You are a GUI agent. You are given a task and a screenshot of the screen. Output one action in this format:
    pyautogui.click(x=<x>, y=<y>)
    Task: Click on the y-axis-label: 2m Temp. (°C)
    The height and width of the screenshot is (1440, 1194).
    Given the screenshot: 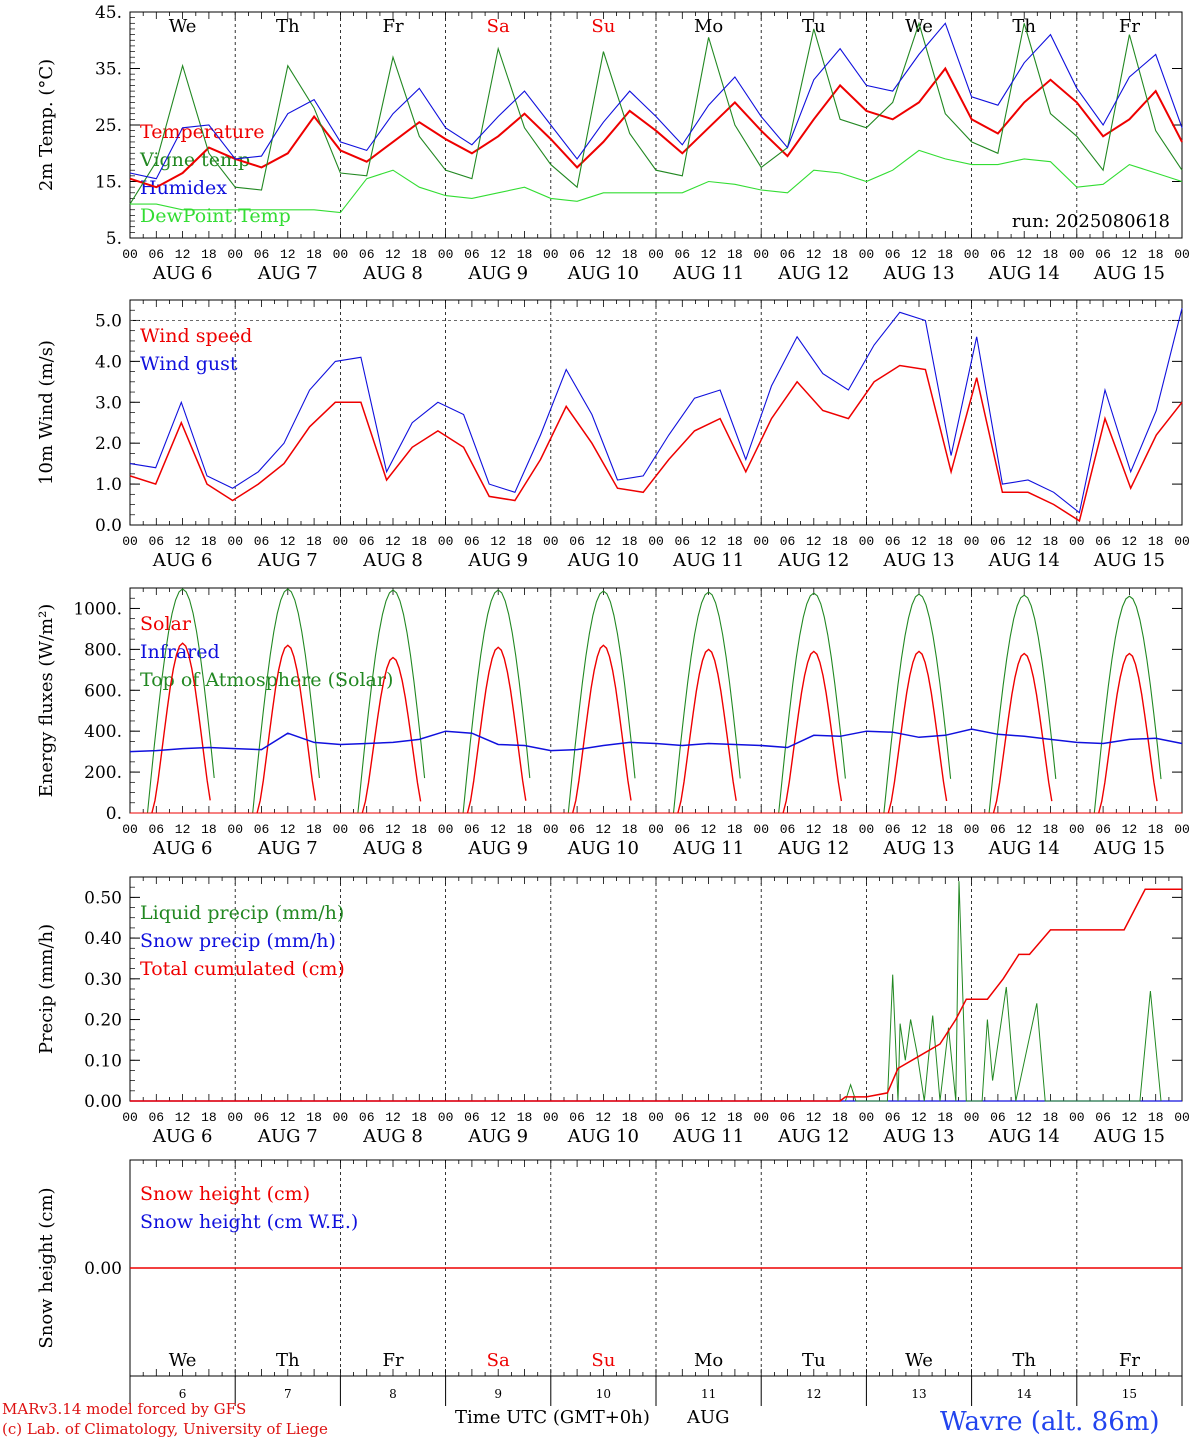 What is the action you would take?
    pyautogui.click(x=46, y=125)
    